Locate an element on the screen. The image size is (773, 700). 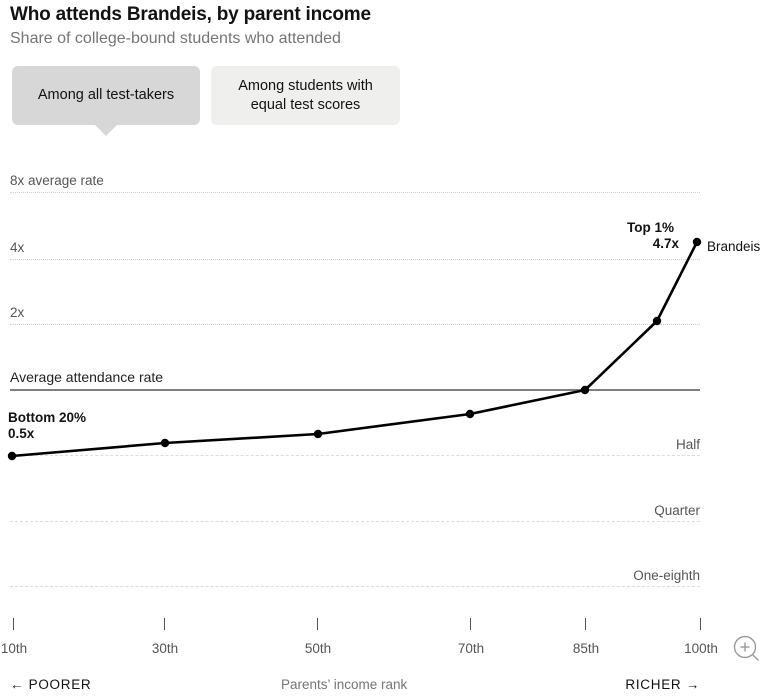
annotation-bottom-label: Bottom 20% is located at coordinates (47, 417).